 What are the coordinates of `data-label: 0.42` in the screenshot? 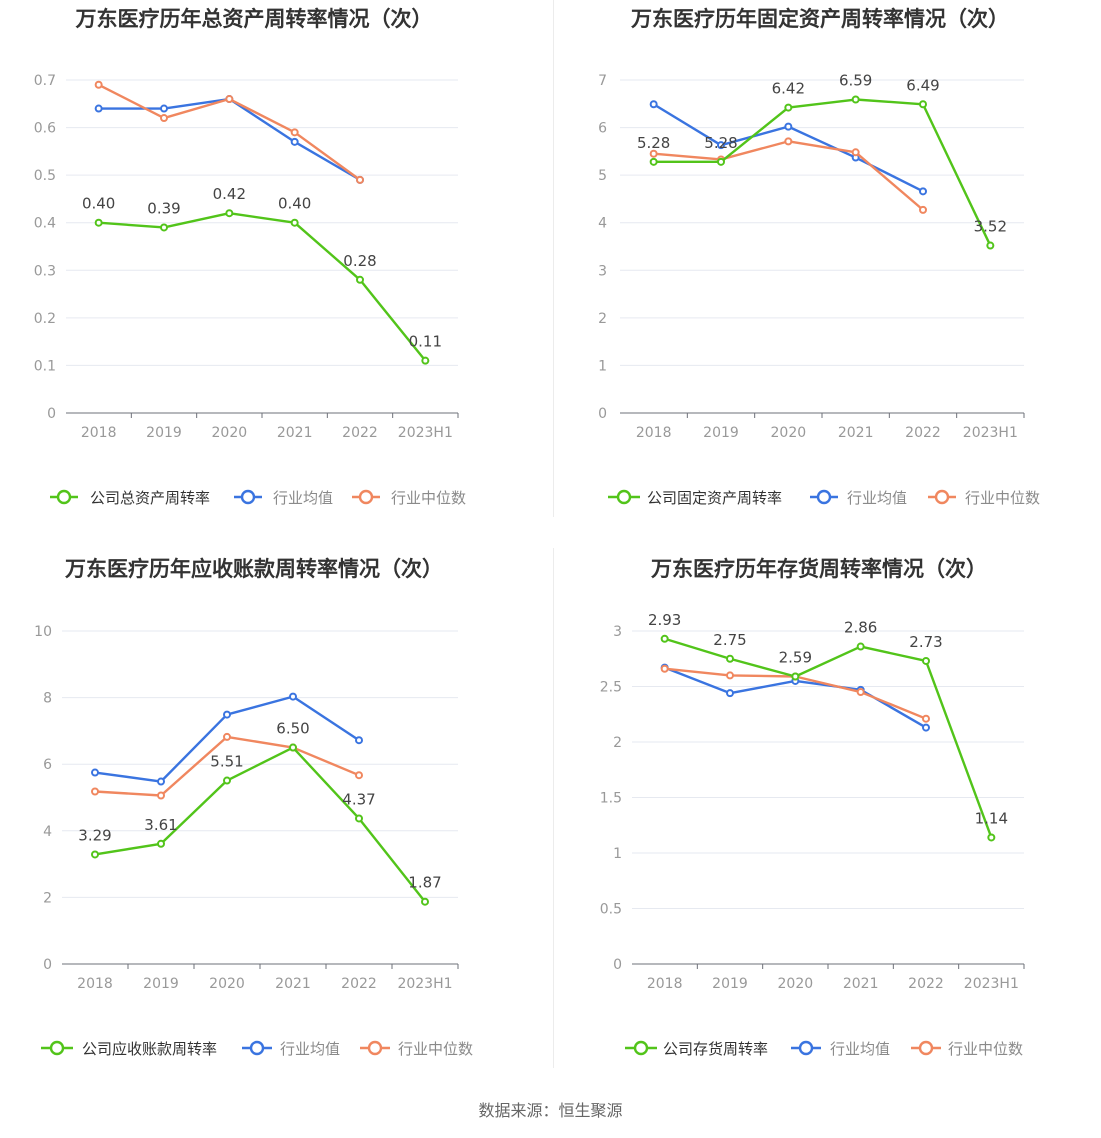 It's located at (229, 194).